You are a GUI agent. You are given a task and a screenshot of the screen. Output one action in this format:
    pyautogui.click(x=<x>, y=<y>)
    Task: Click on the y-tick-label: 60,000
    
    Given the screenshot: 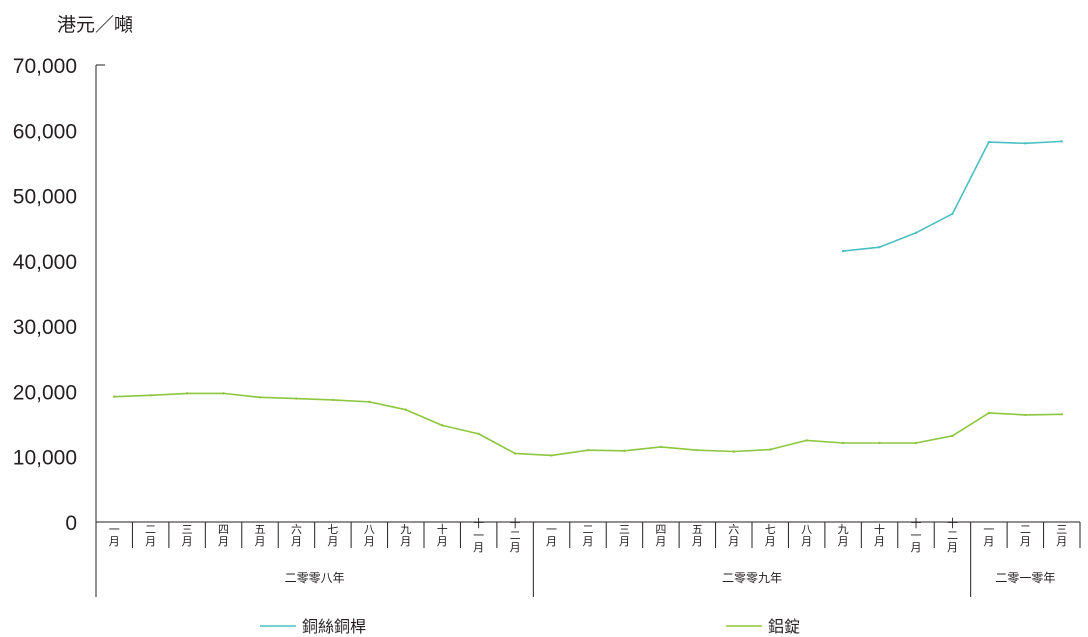 What is the action you would take?
    pyautogui.click(x=45, y=131)
    